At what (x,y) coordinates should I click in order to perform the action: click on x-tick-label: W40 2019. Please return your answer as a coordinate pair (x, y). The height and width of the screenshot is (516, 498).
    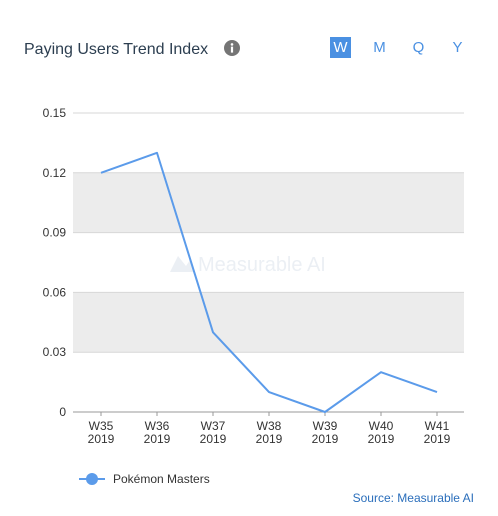
    Looking at the image, I should click on (381, 432).